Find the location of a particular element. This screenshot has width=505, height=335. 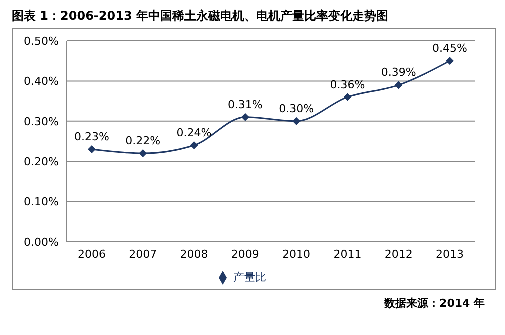

x-tick-label: 2011 is located at coordinates (348, 254).